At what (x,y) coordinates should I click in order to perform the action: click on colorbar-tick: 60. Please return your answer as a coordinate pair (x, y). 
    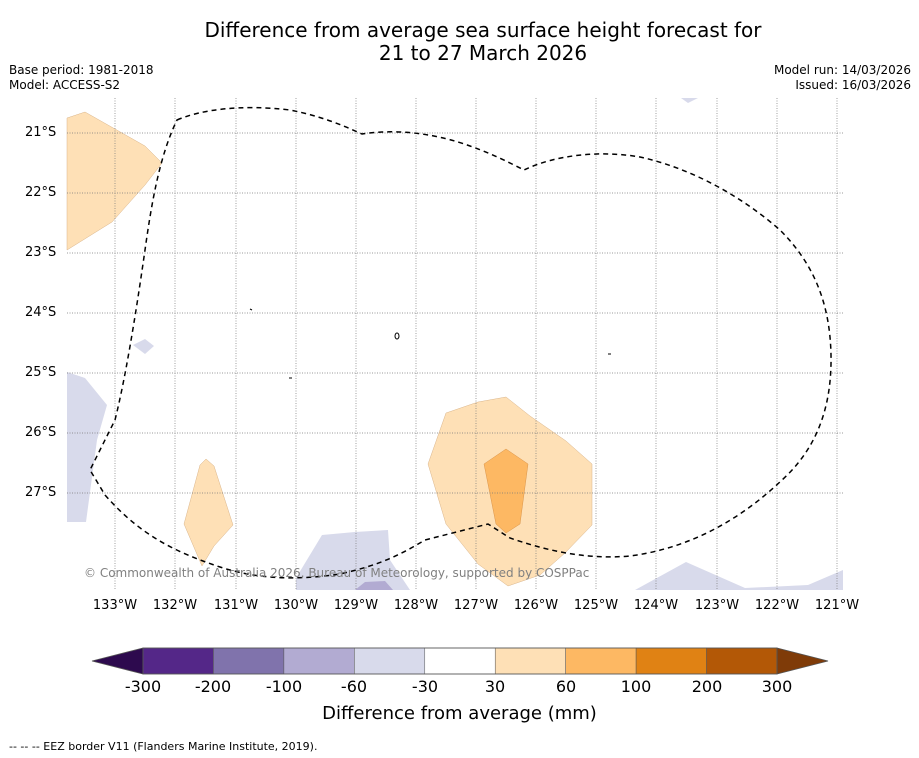
    Looking at the image, I should click on (566, 686).